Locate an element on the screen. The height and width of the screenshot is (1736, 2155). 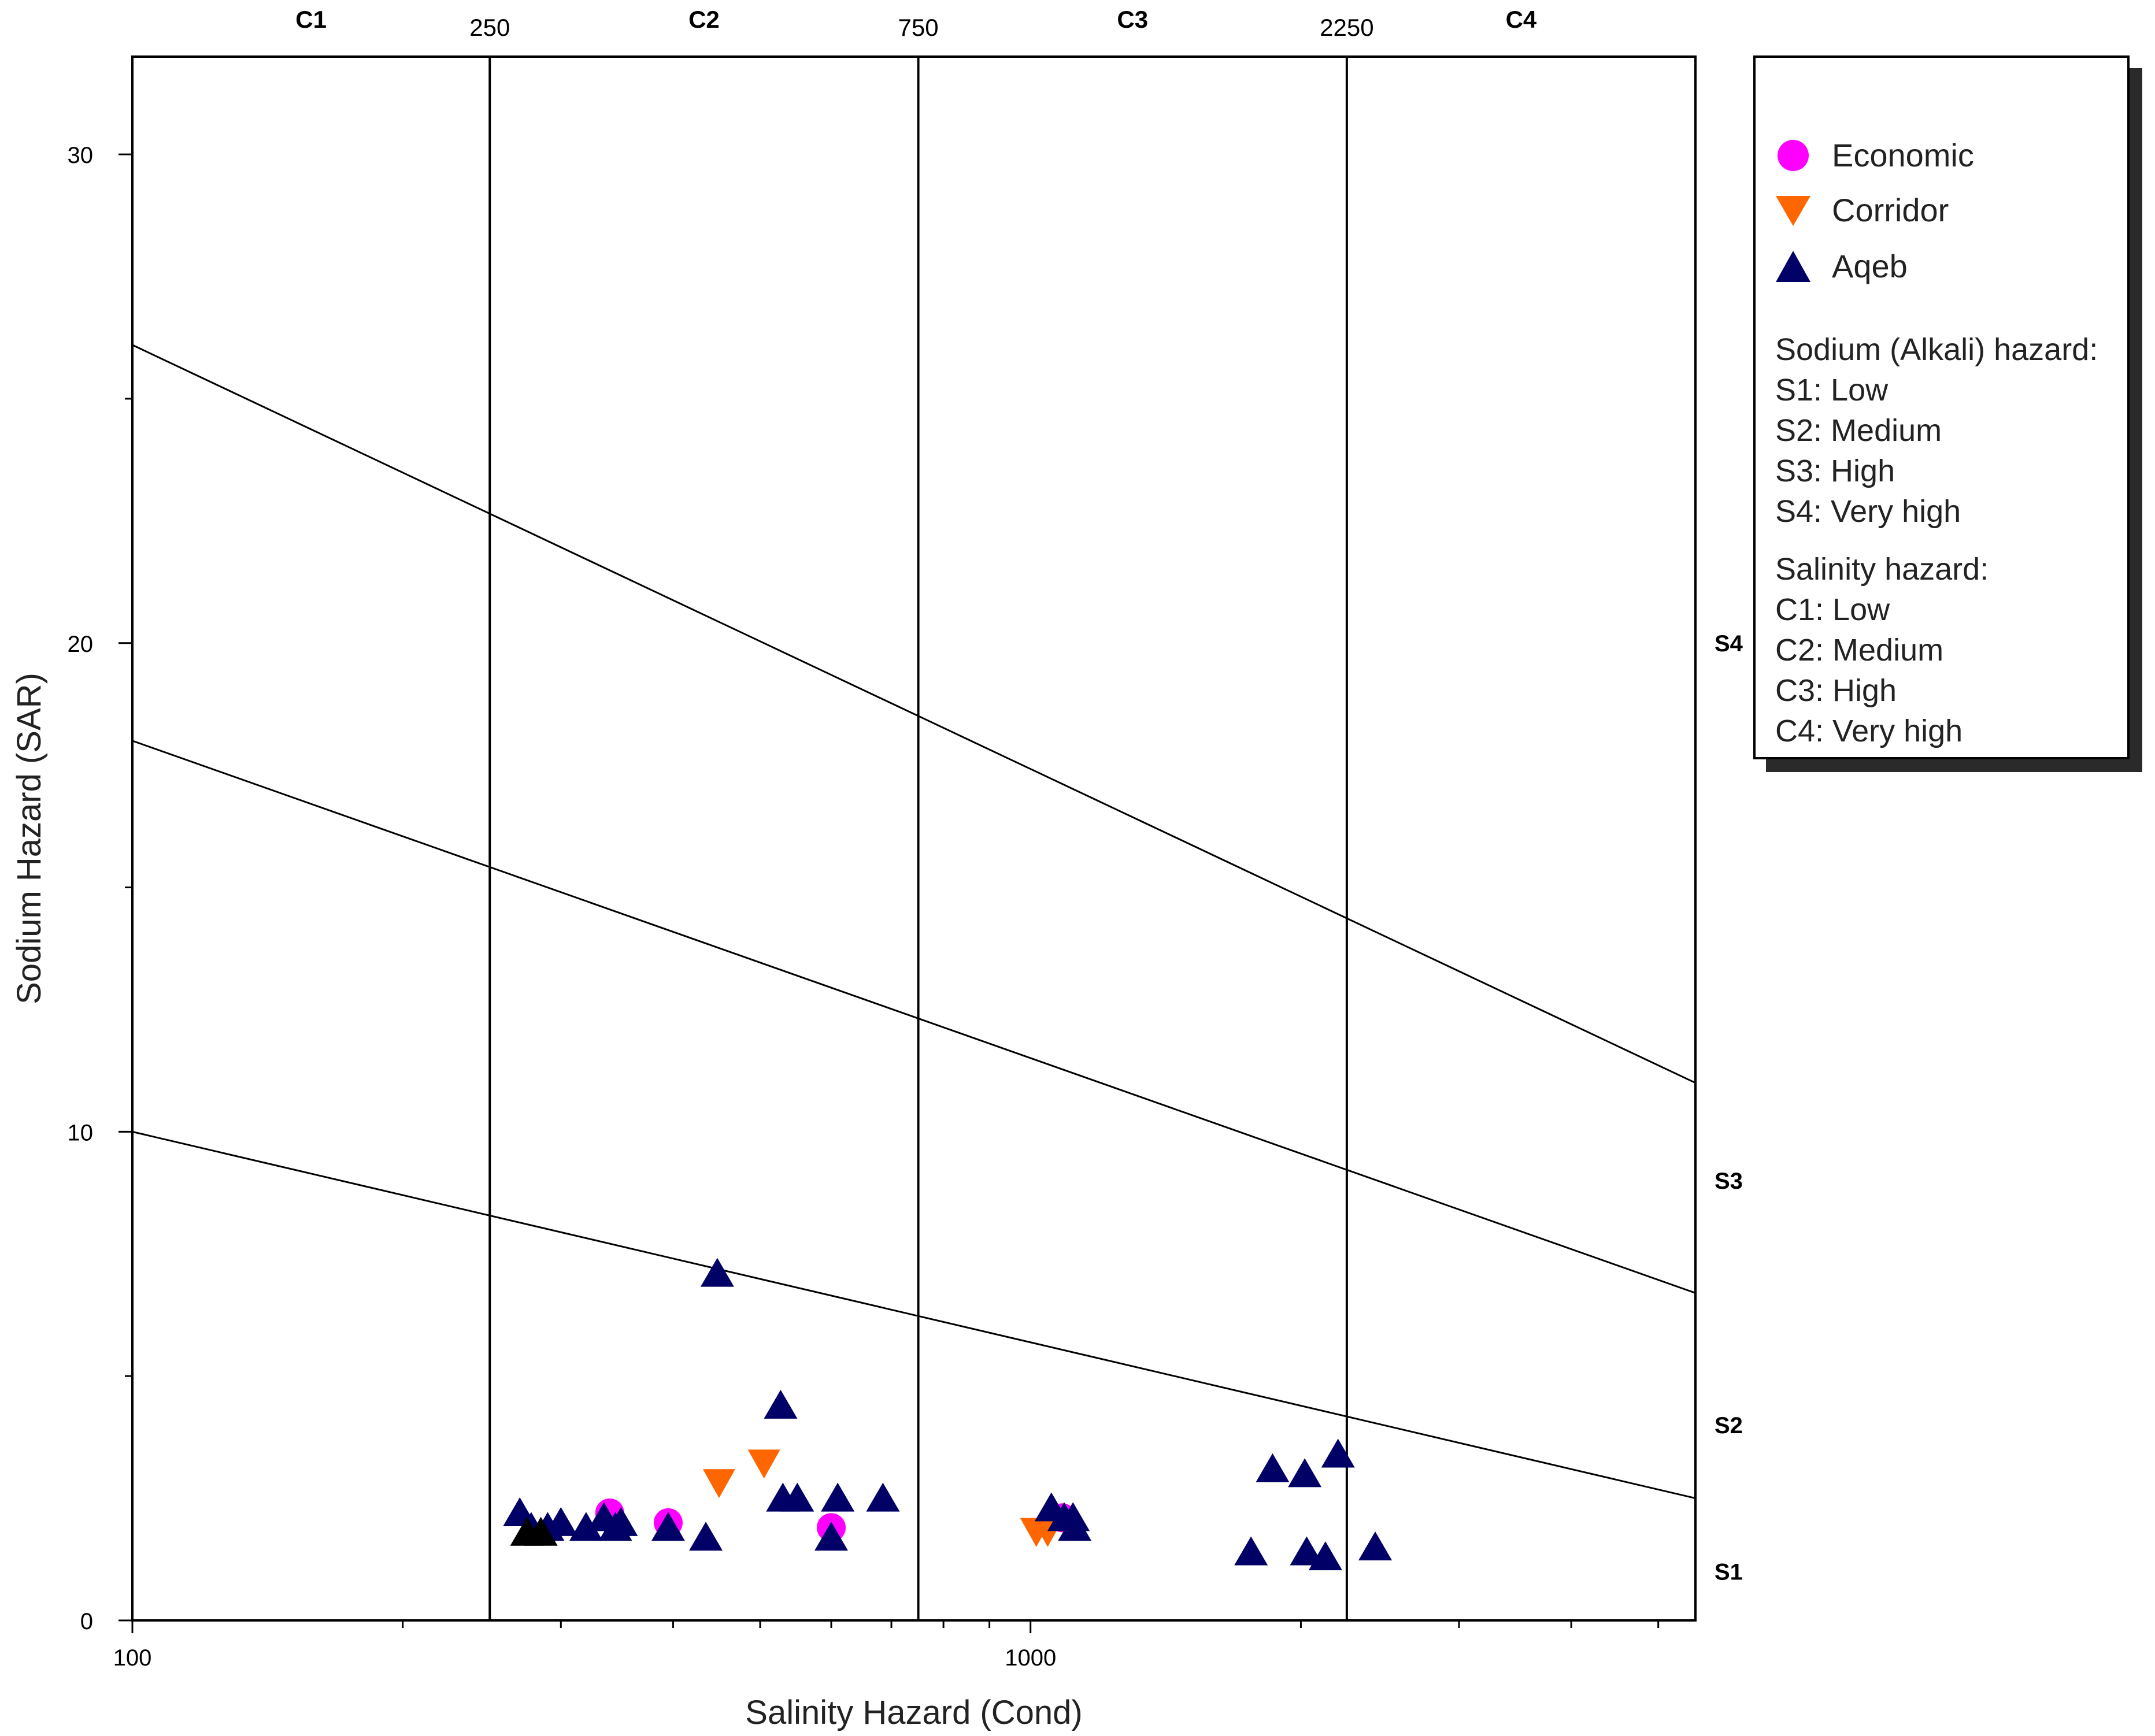
sodium-class-label: S4 is located at coordinates (1729, 643).